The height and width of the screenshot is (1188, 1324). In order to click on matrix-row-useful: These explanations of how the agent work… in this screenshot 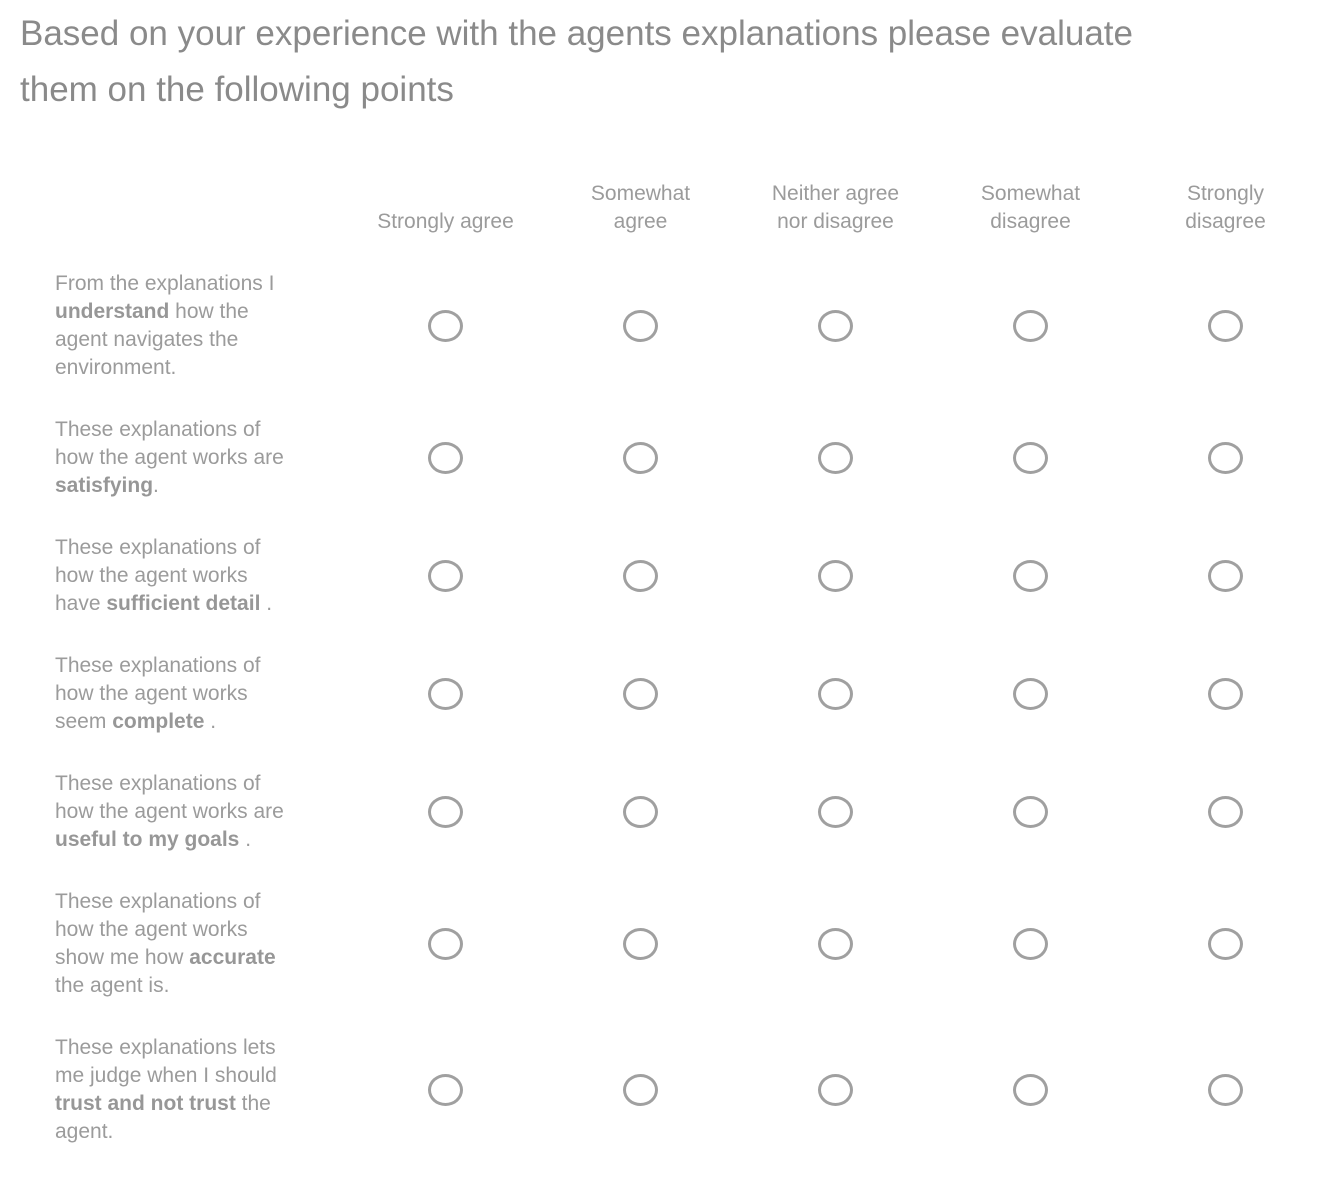, I will do `click(662, 812)`.